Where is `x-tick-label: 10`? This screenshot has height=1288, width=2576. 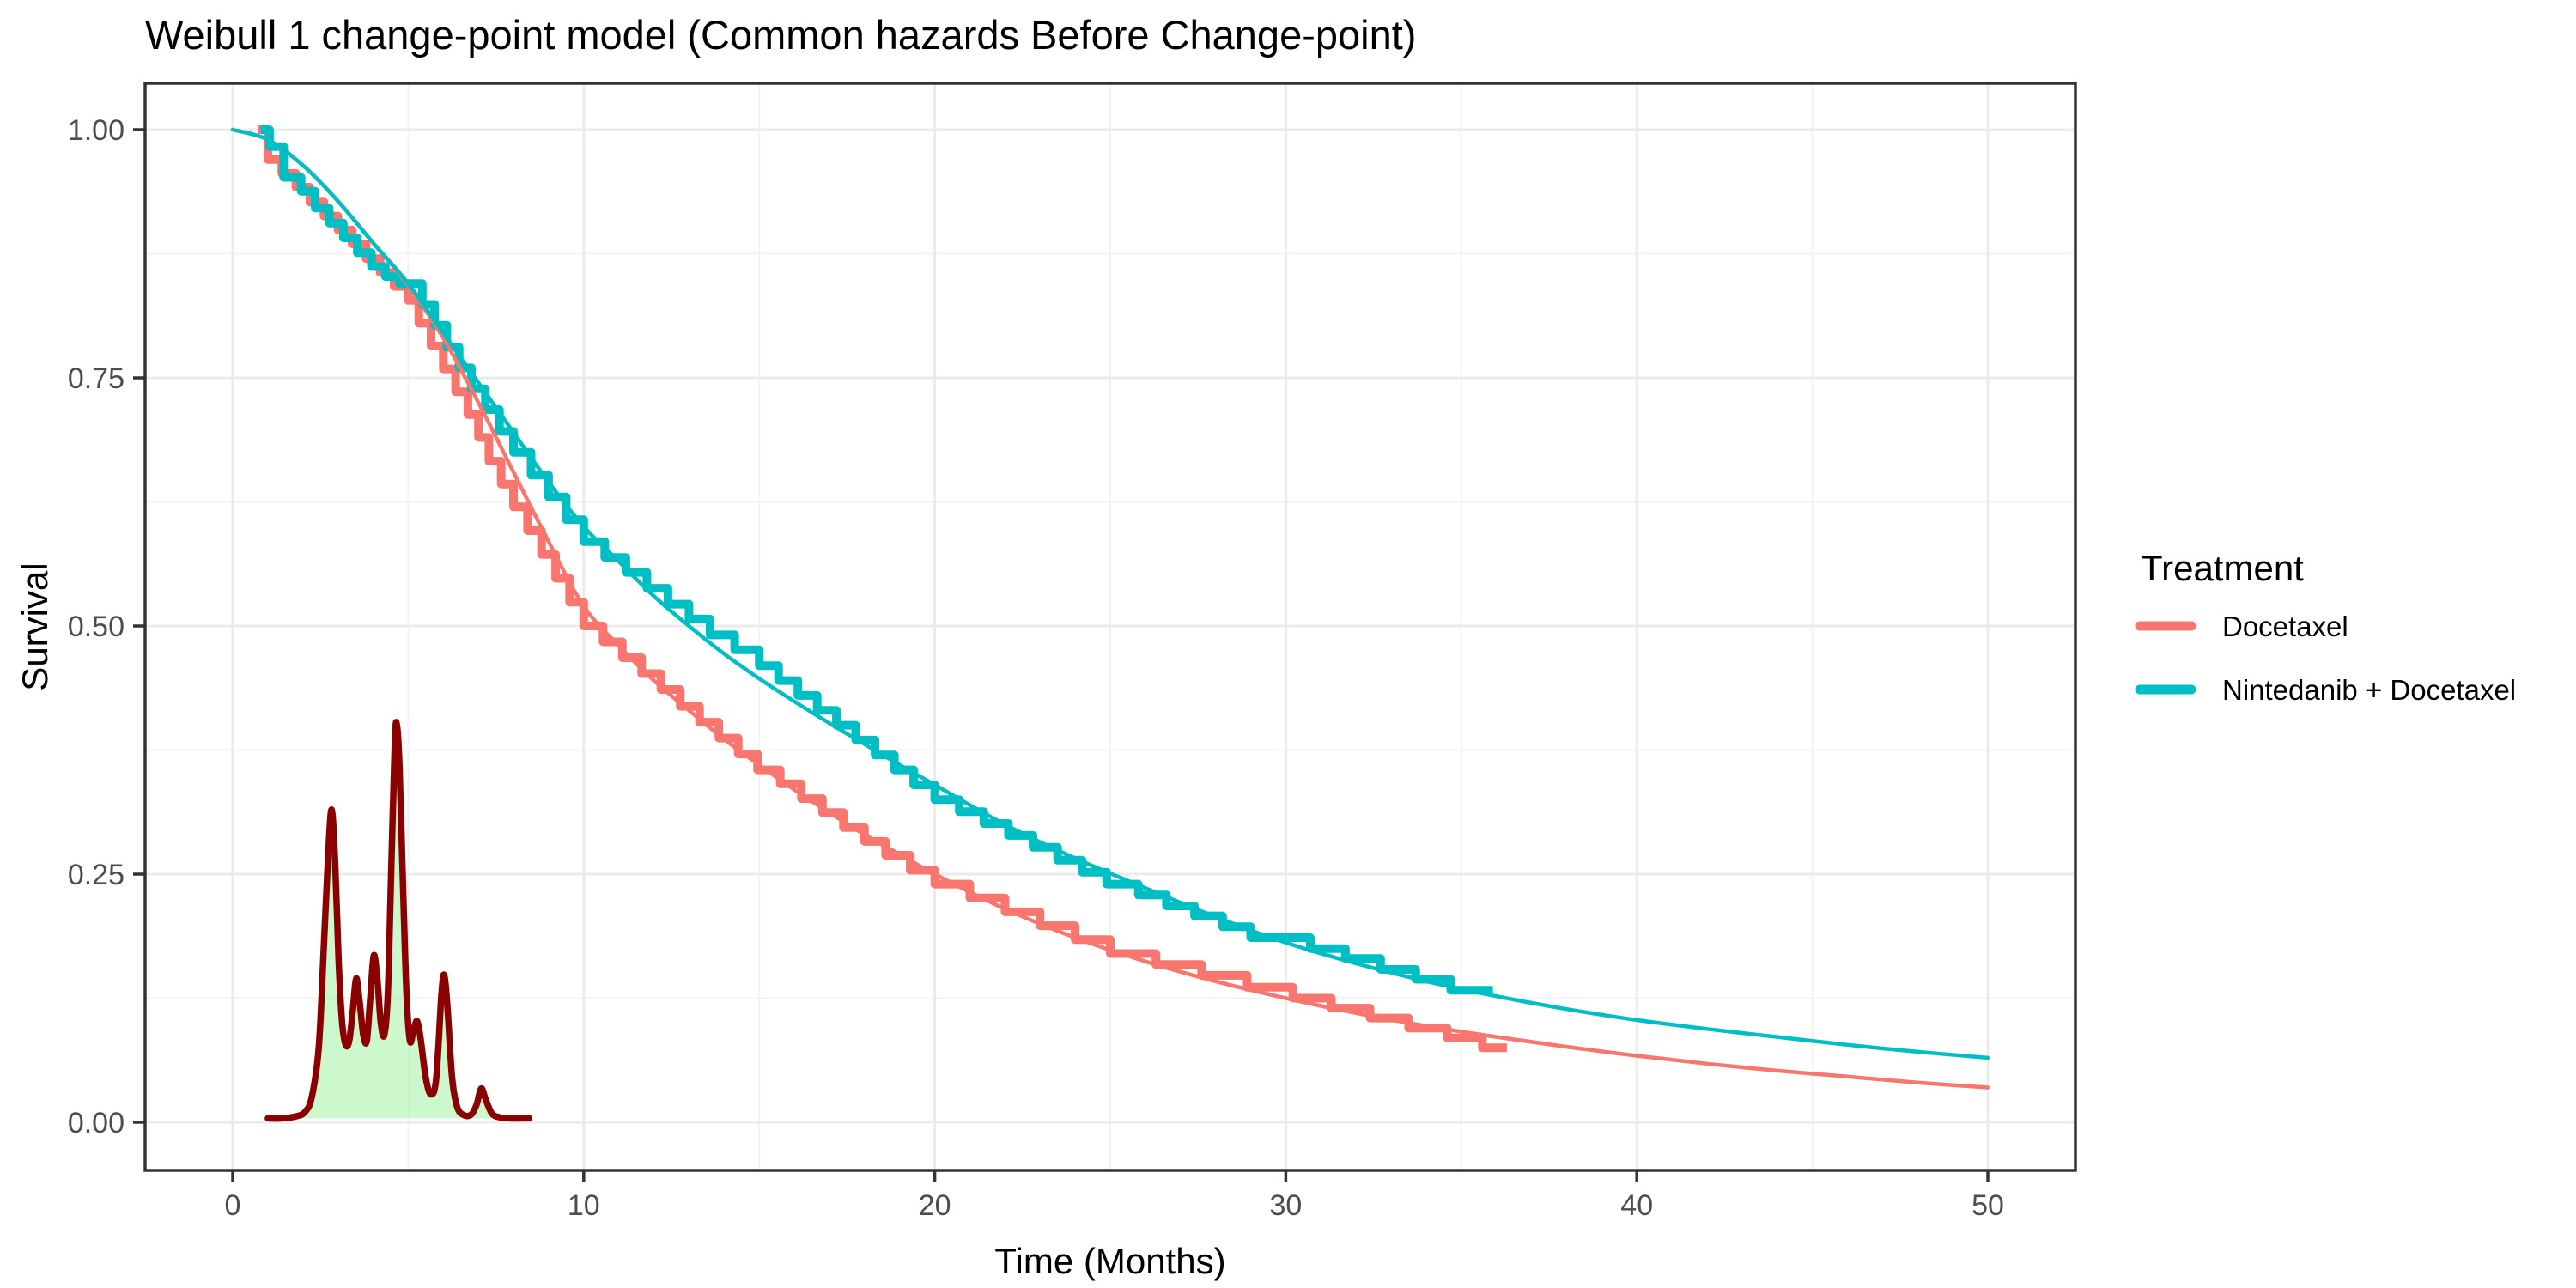 x-tick-label: 10 is located at coordinates (584, 1206).